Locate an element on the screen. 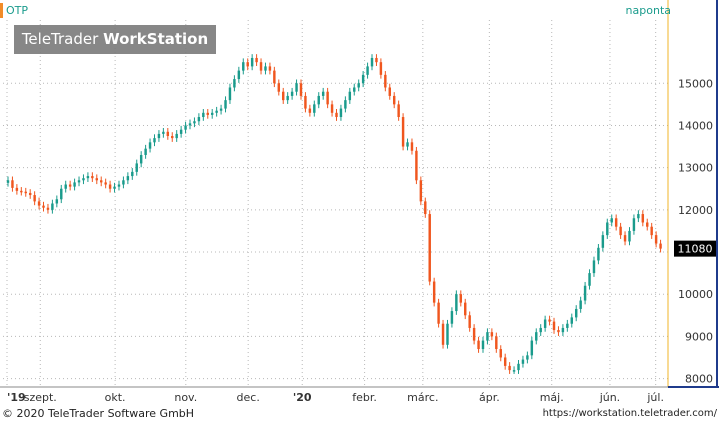 The image size is (719, 425). x-tick-label: dec. is located at coordinates (248, 397).